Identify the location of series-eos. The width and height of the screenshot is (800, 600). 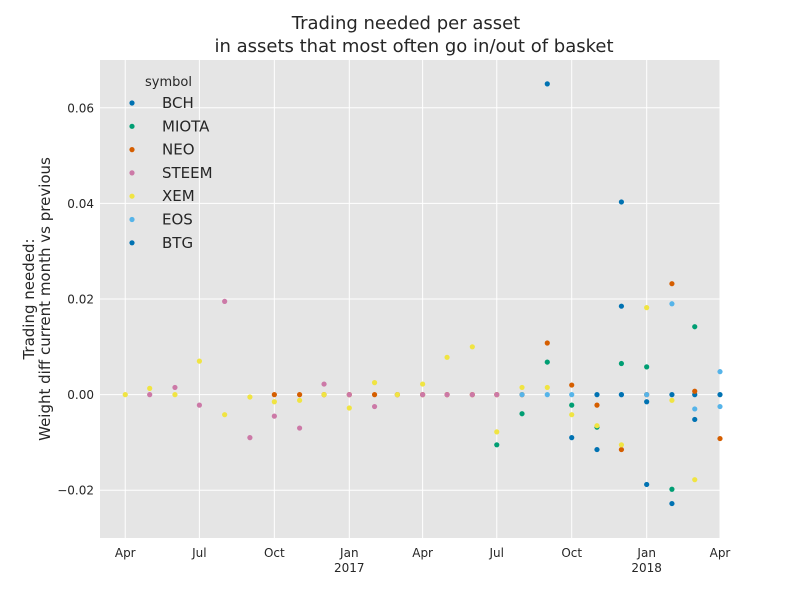
(621, 356).